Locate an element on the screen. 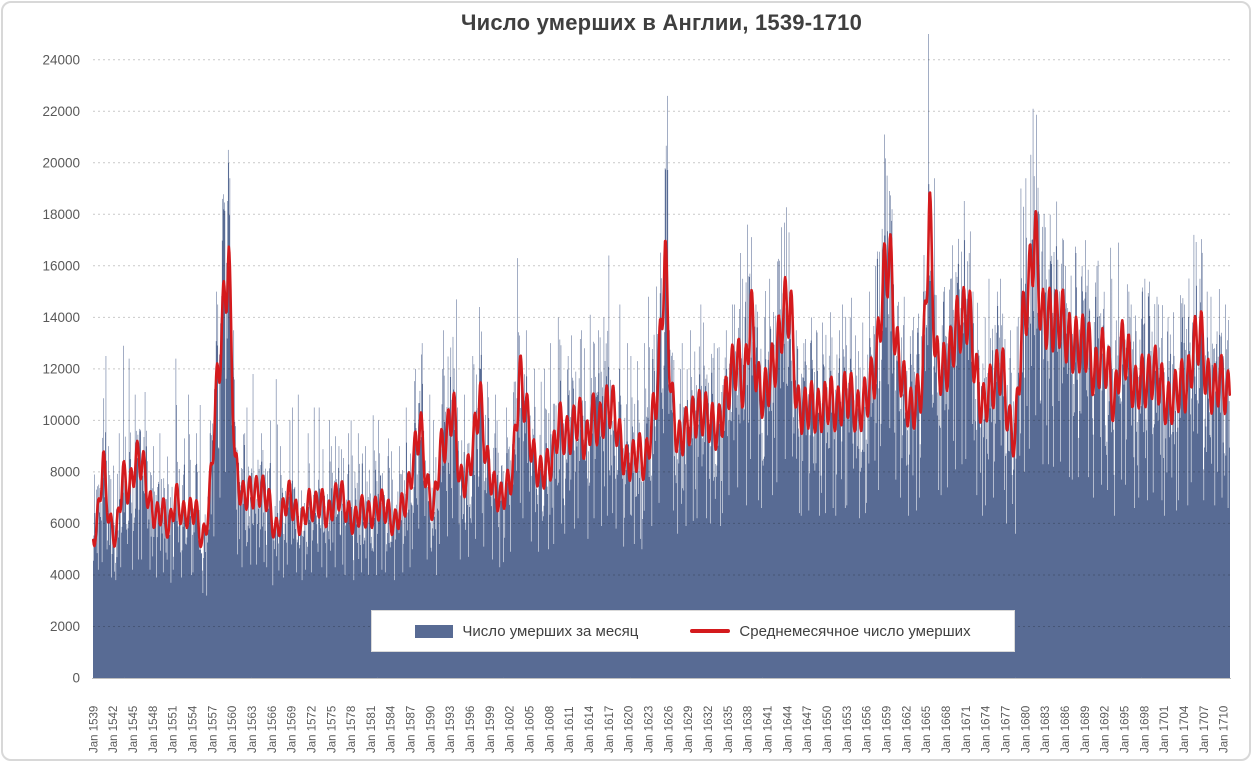 The width and height of the screenshot is (1252, 762). y-axis-label: 12000 is located at coordinates (61, 368).